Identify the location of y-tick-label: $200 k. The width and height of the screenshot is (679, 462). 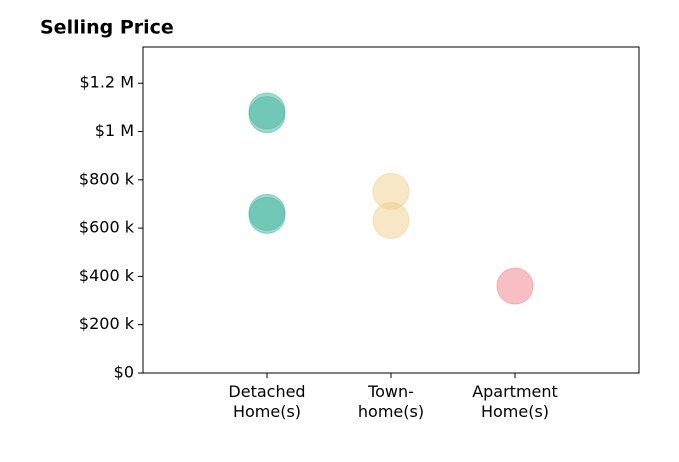
(107, 323).